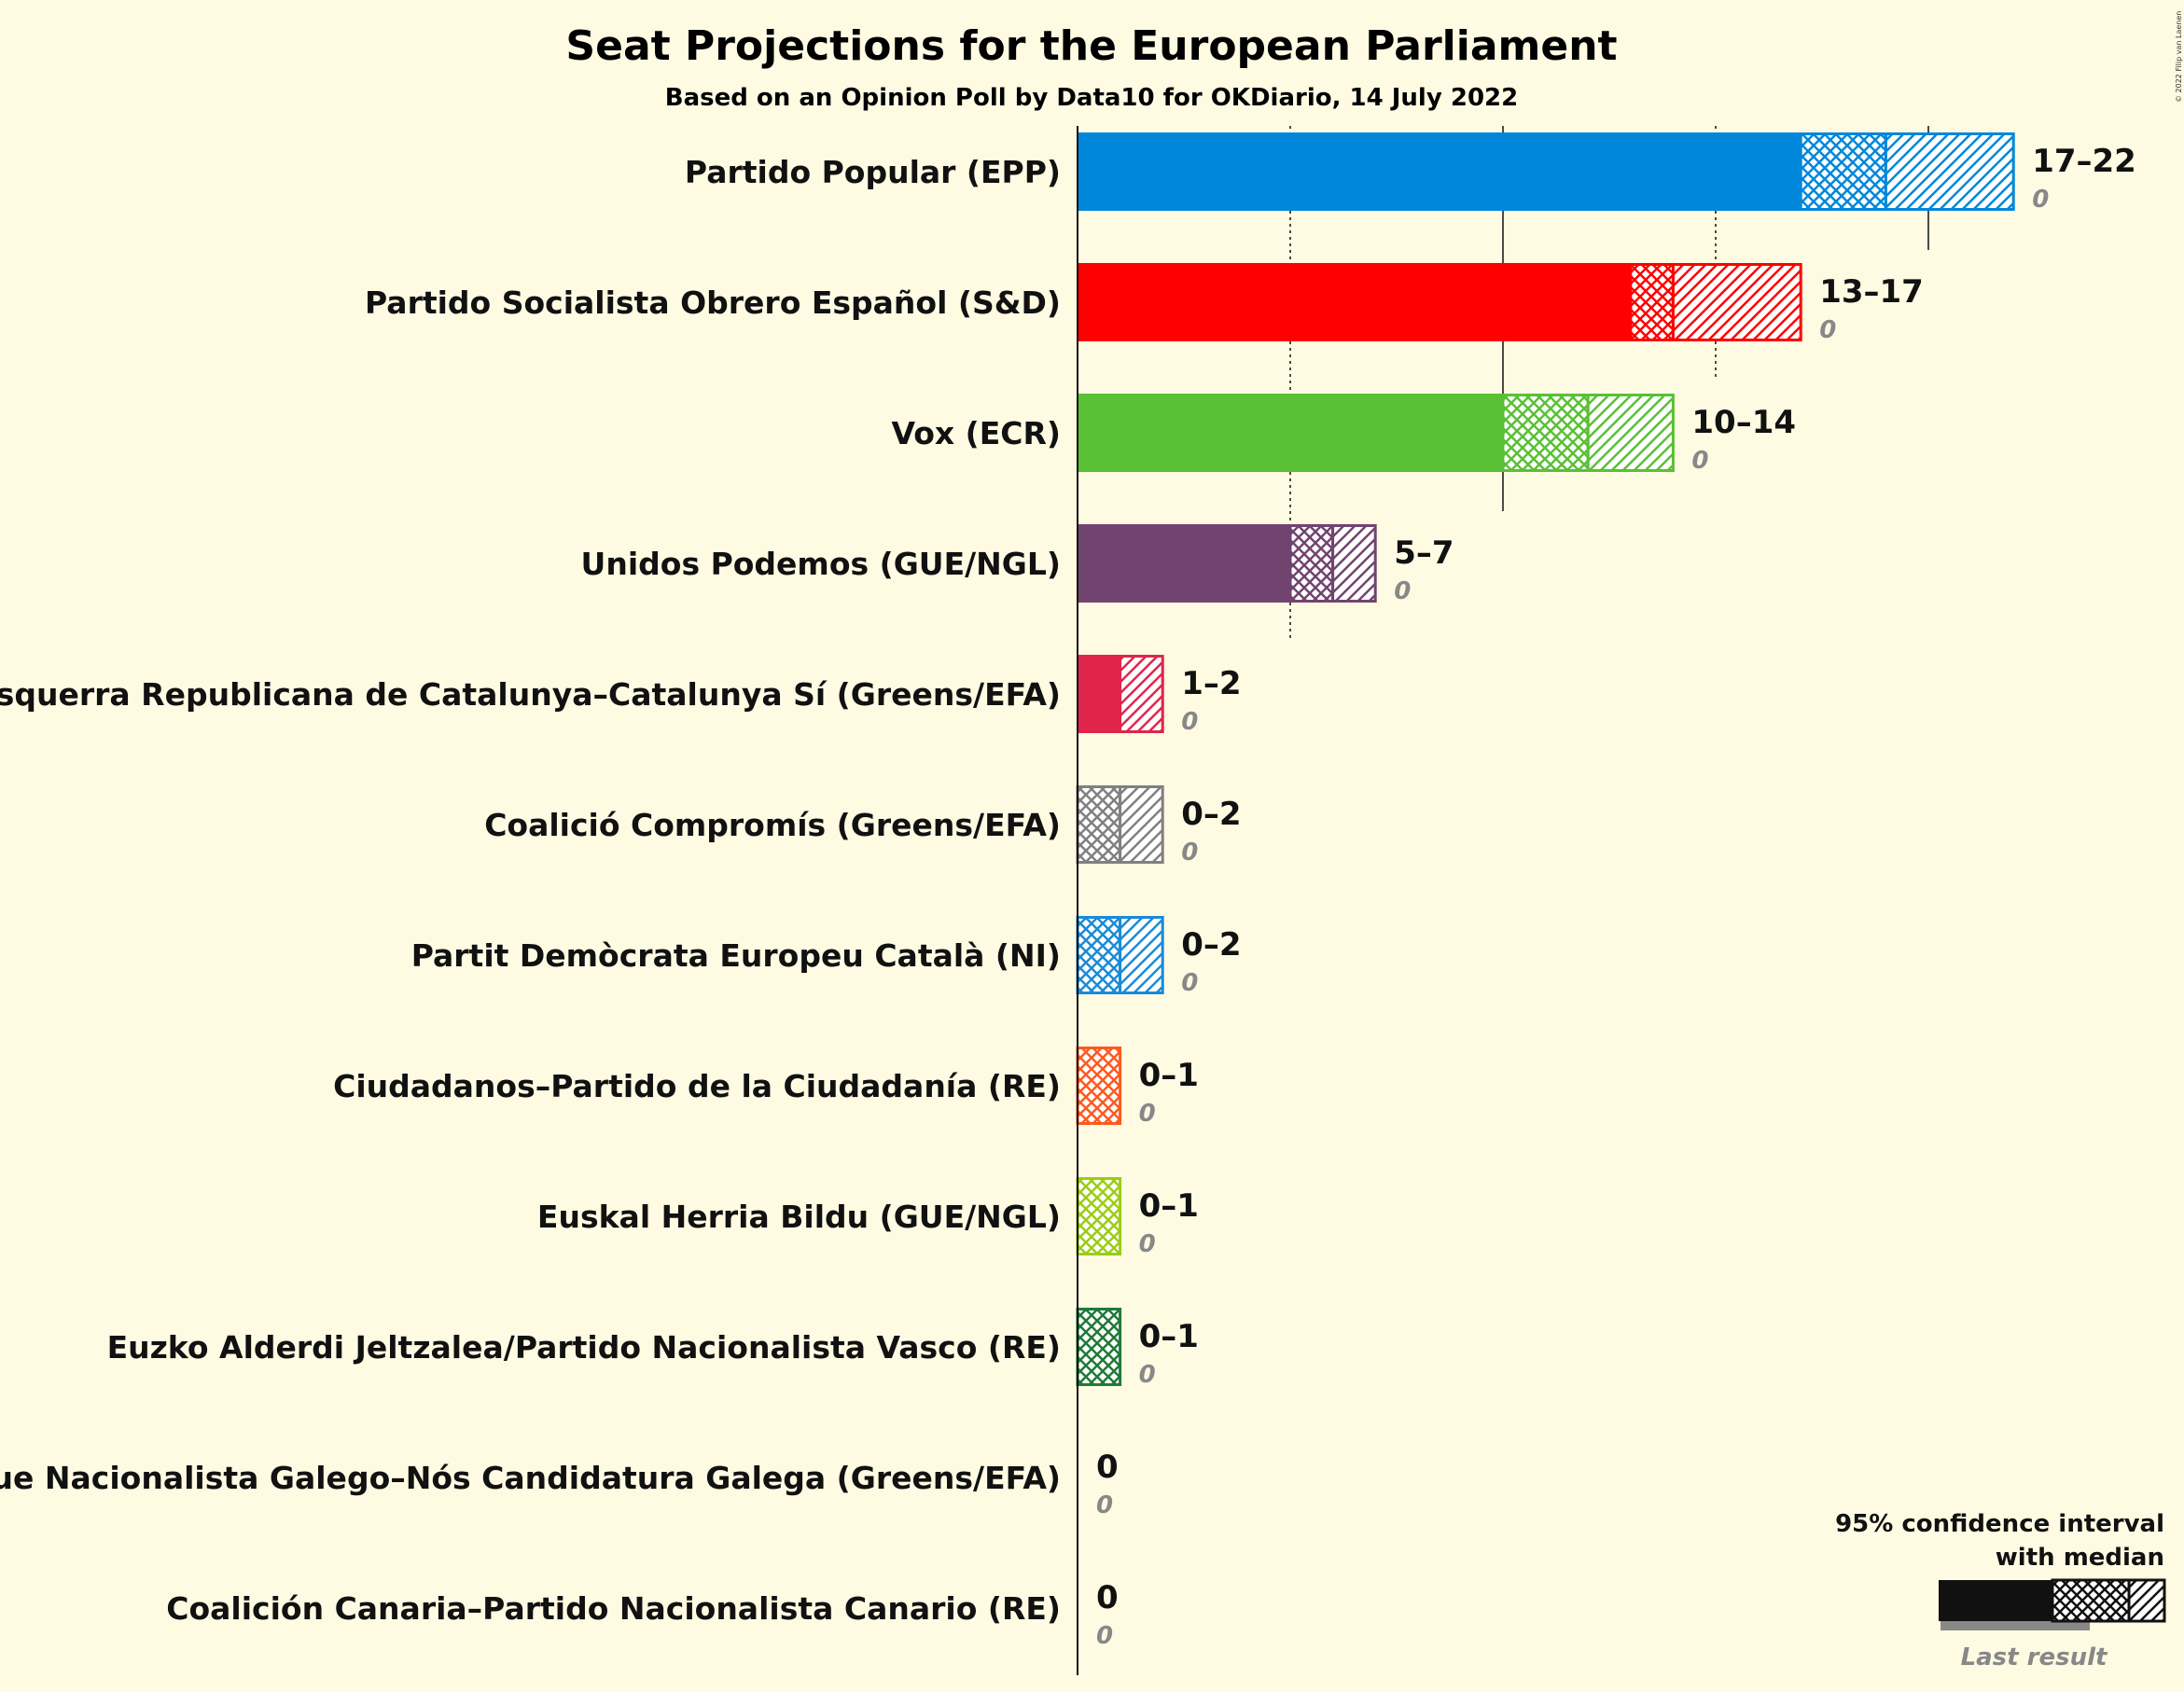  I want to click on legend-hatch-bar, so click(2146, 1600).